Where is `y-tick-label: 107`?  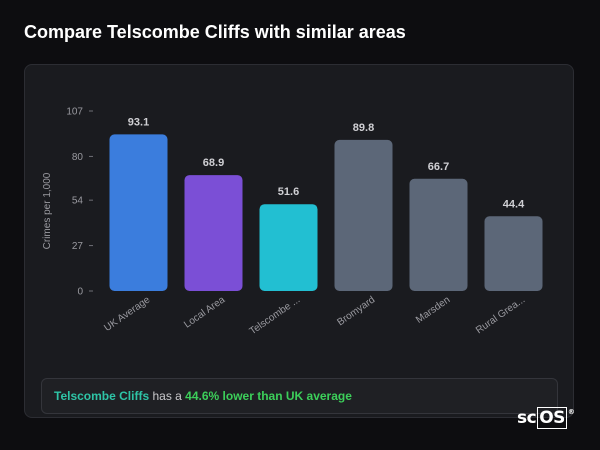 y-tick-label: 107 is located at coordinates (74, 112).